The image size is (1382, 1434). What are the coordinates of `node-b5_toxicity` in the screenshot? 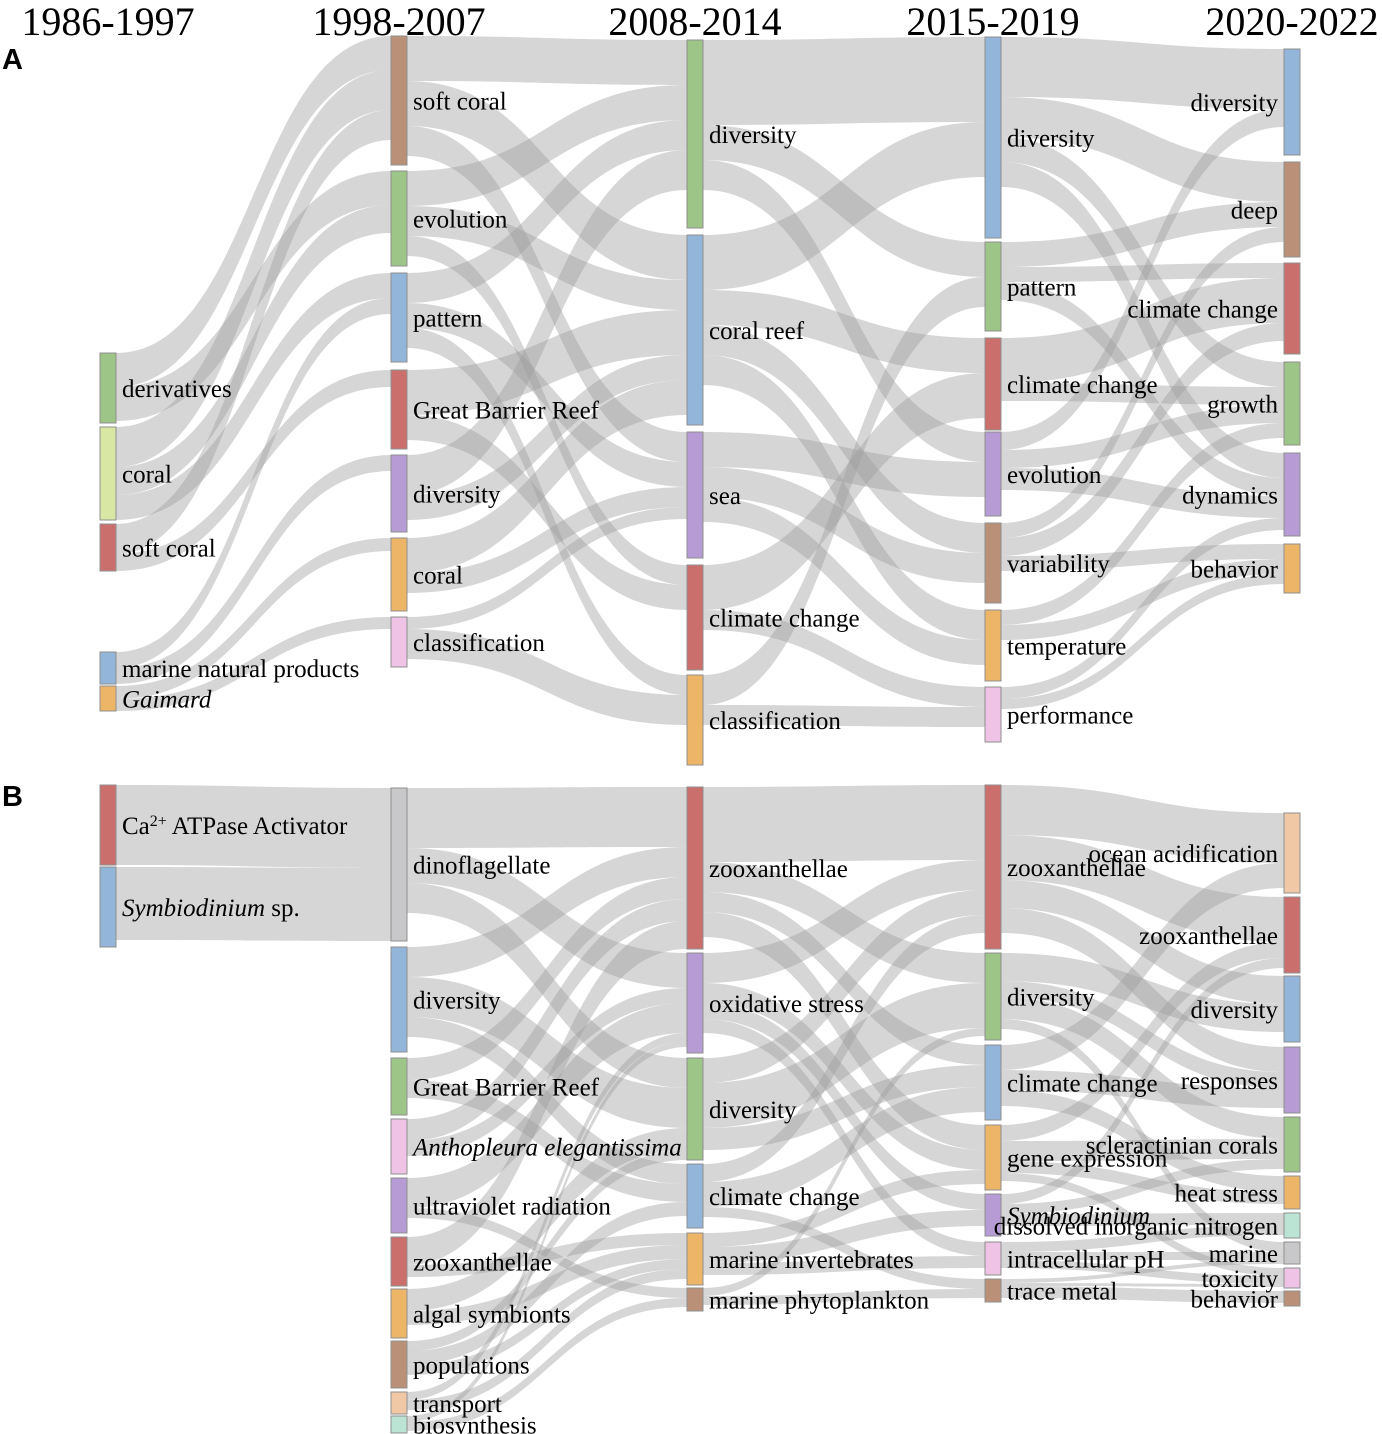 It's located at (1292, 1278).